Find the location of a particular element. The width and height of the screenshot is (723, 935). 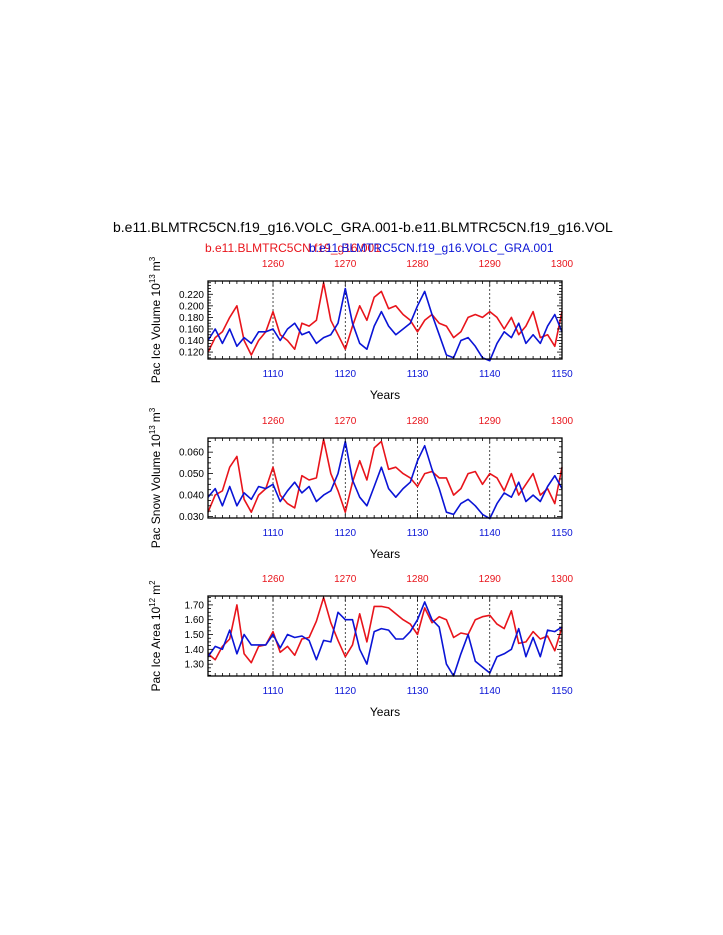

ice-area-top-tick-label: 1260 is located at coordinates (273, 579).